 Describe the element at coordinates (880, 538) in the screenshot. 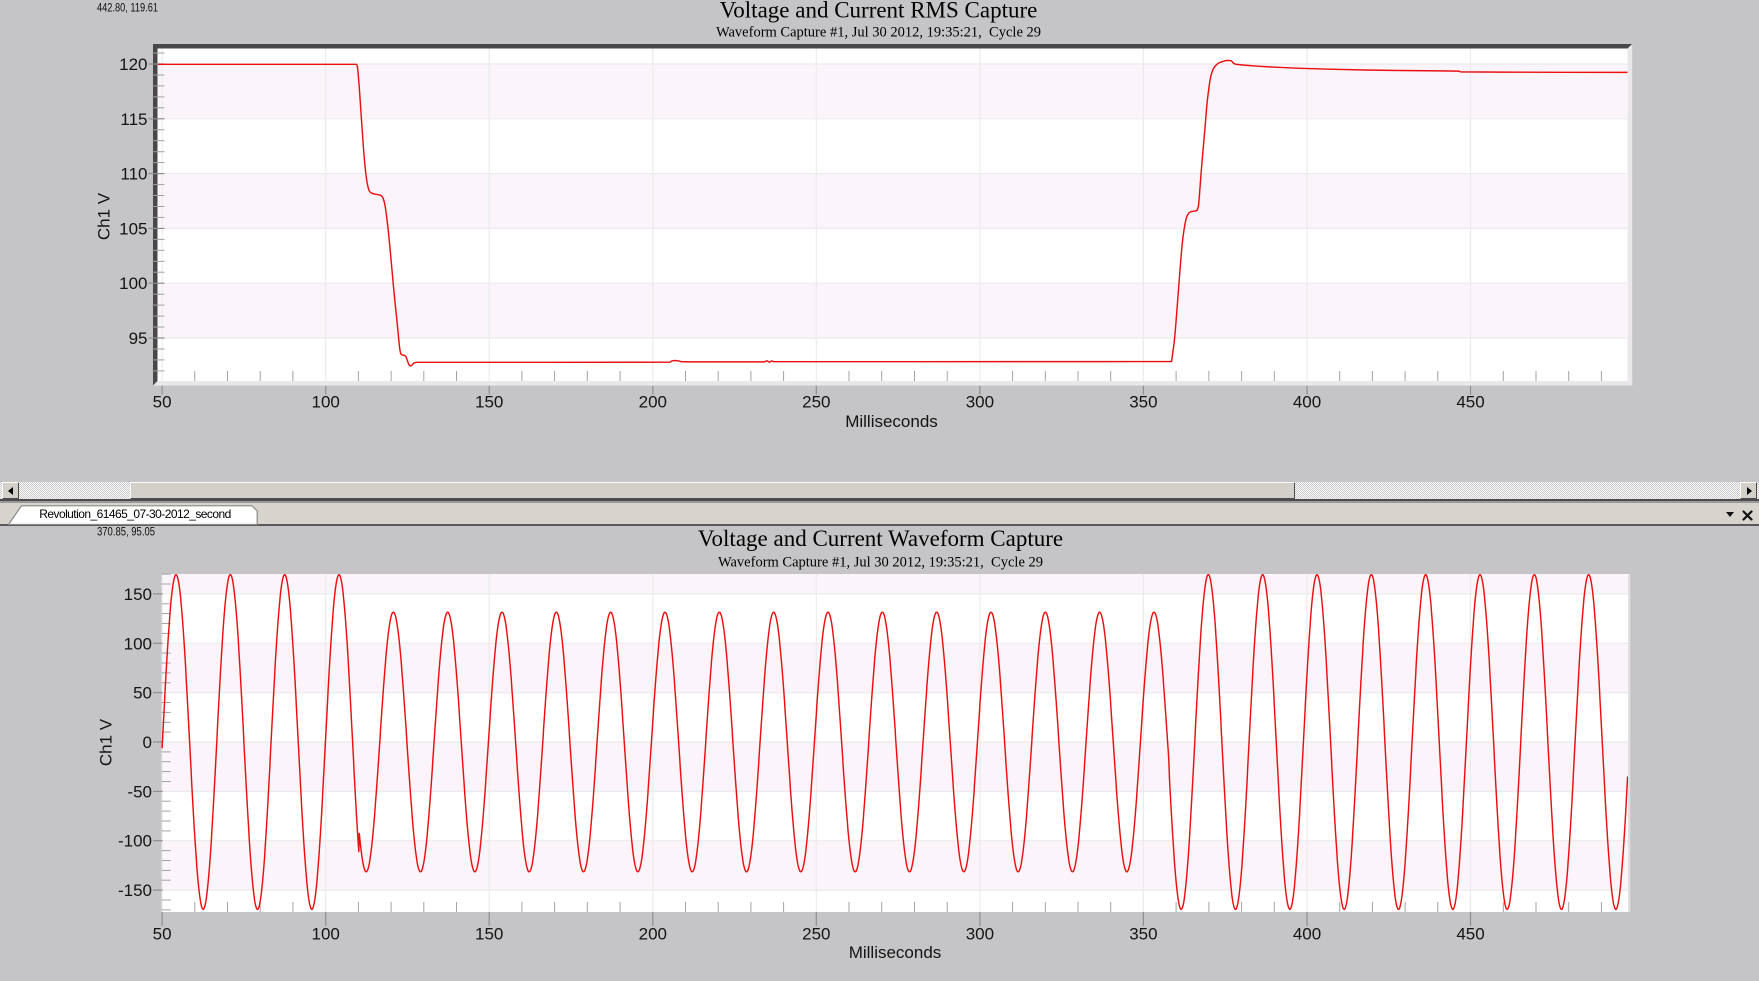

I see `svg-text:Voltage and Current Waveform C: Voltage and Current Waveform Capture` at that location.